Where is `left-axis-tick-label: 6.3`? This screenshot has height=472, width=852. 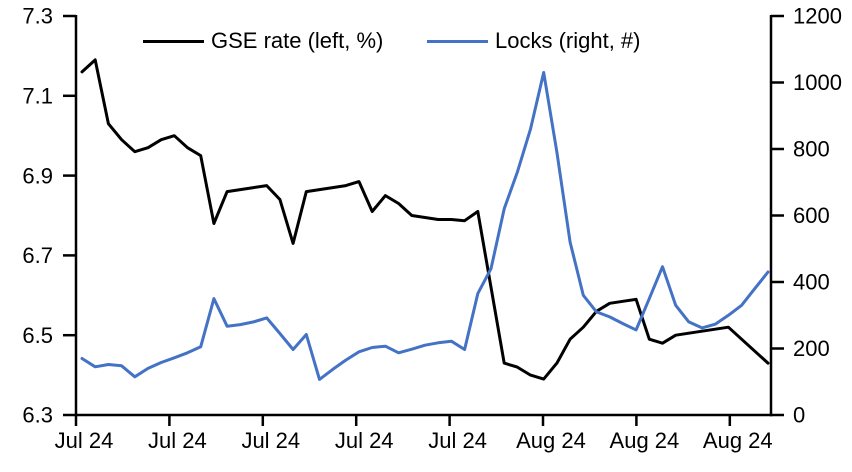
left-axis-tick-label: 6.3 is located at coordinates (37, 415).